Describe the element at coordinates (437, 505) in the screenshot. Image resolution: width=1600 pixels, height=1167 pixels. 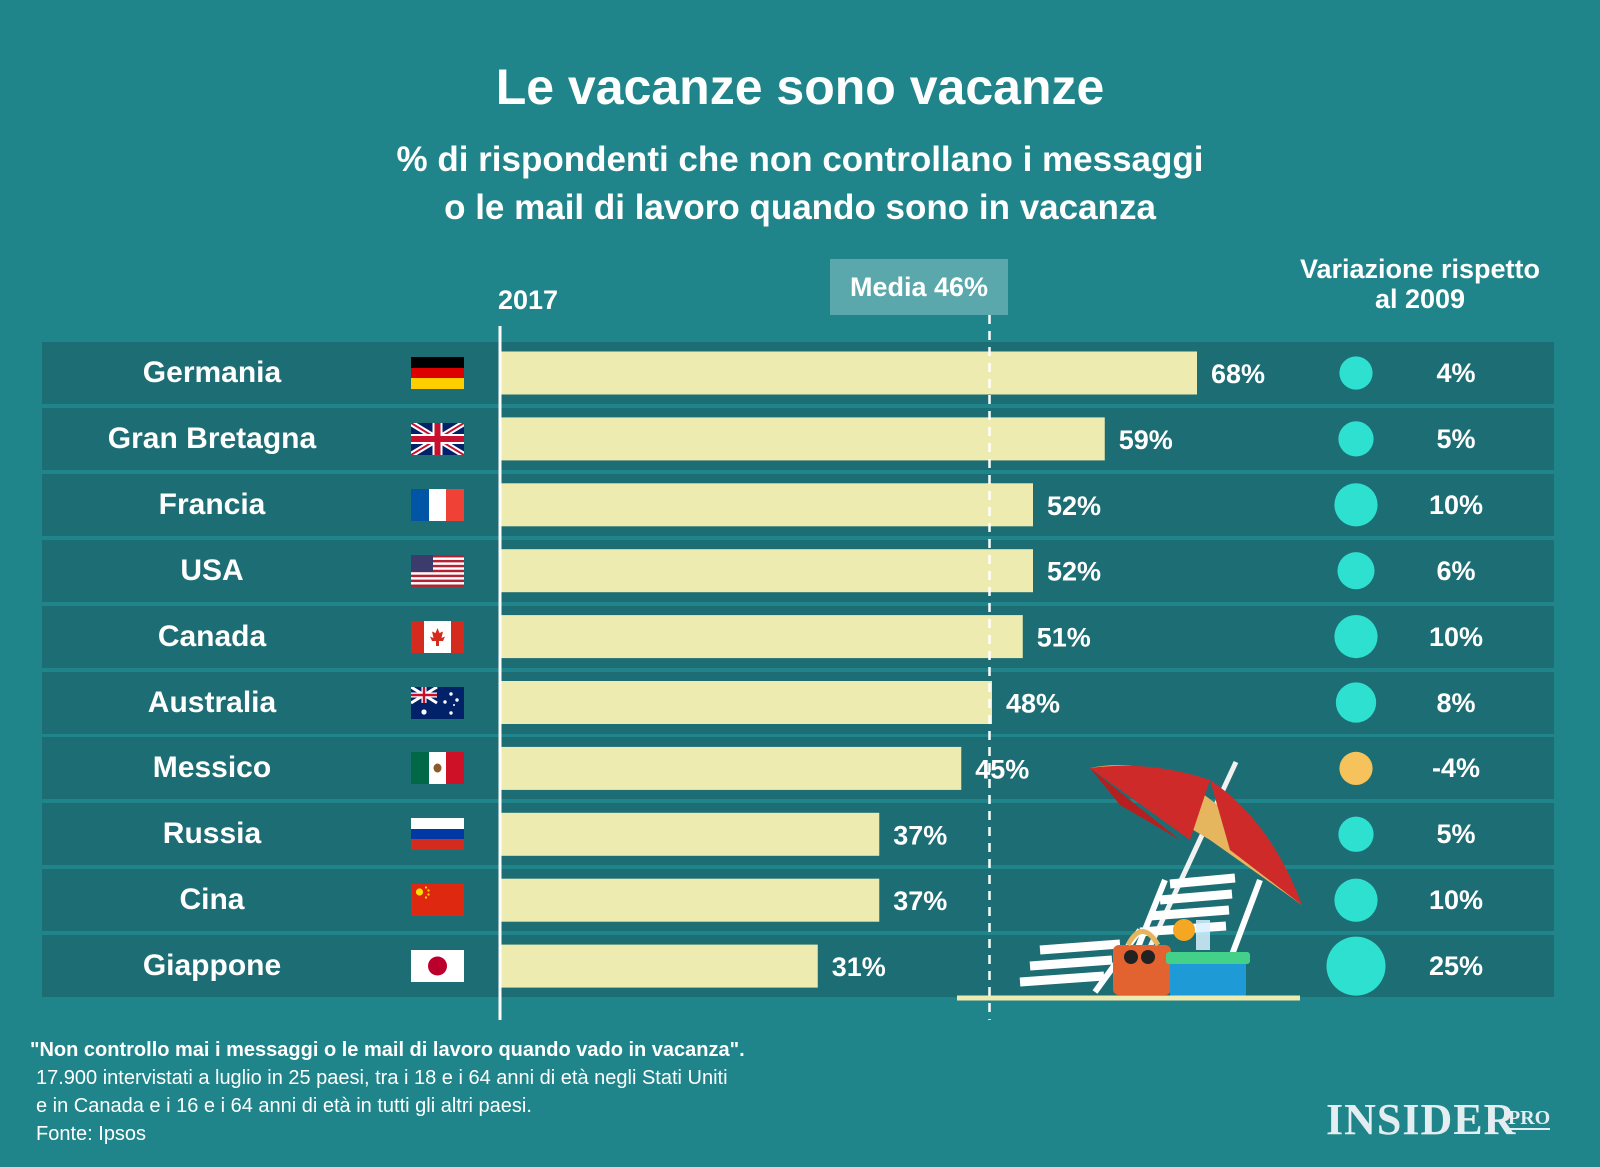
I see `flag-france-icon` at that location.